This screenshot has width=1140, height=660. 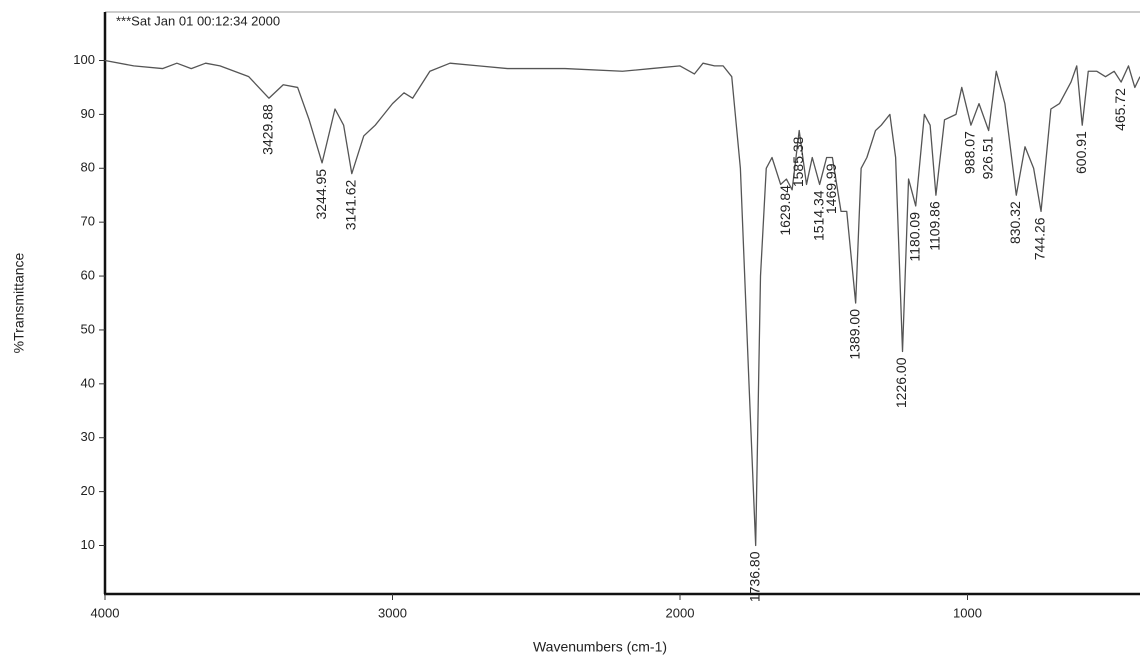 What do you see at coordinates (967, 612) in the screenshot?
I see `x-tick-label: 1000` at bounding box center [967, 612].